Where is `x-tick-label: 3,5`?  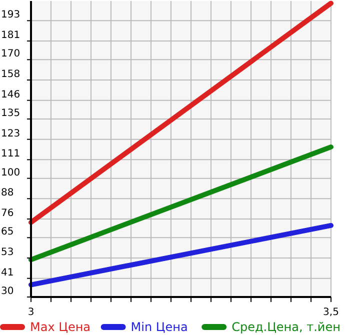 x-tick-label: 3,5 is located at coordinates (331, 312).